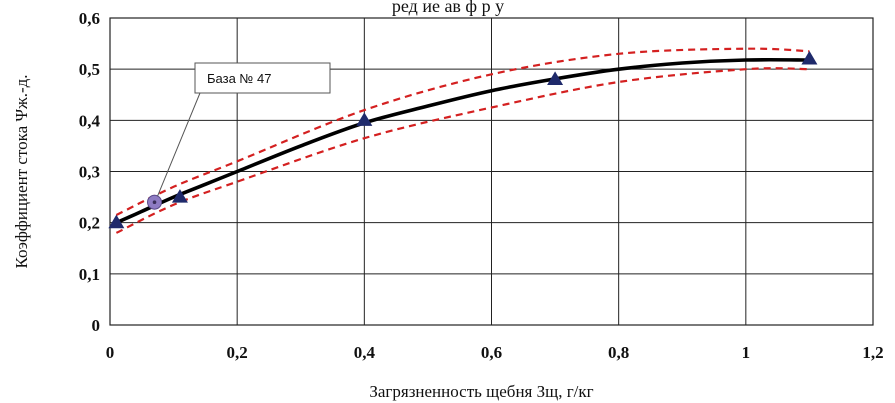  Describe the element at coordinates (872, 352) in the screenshot. I see `x-tick-label: 1,2` at that location.